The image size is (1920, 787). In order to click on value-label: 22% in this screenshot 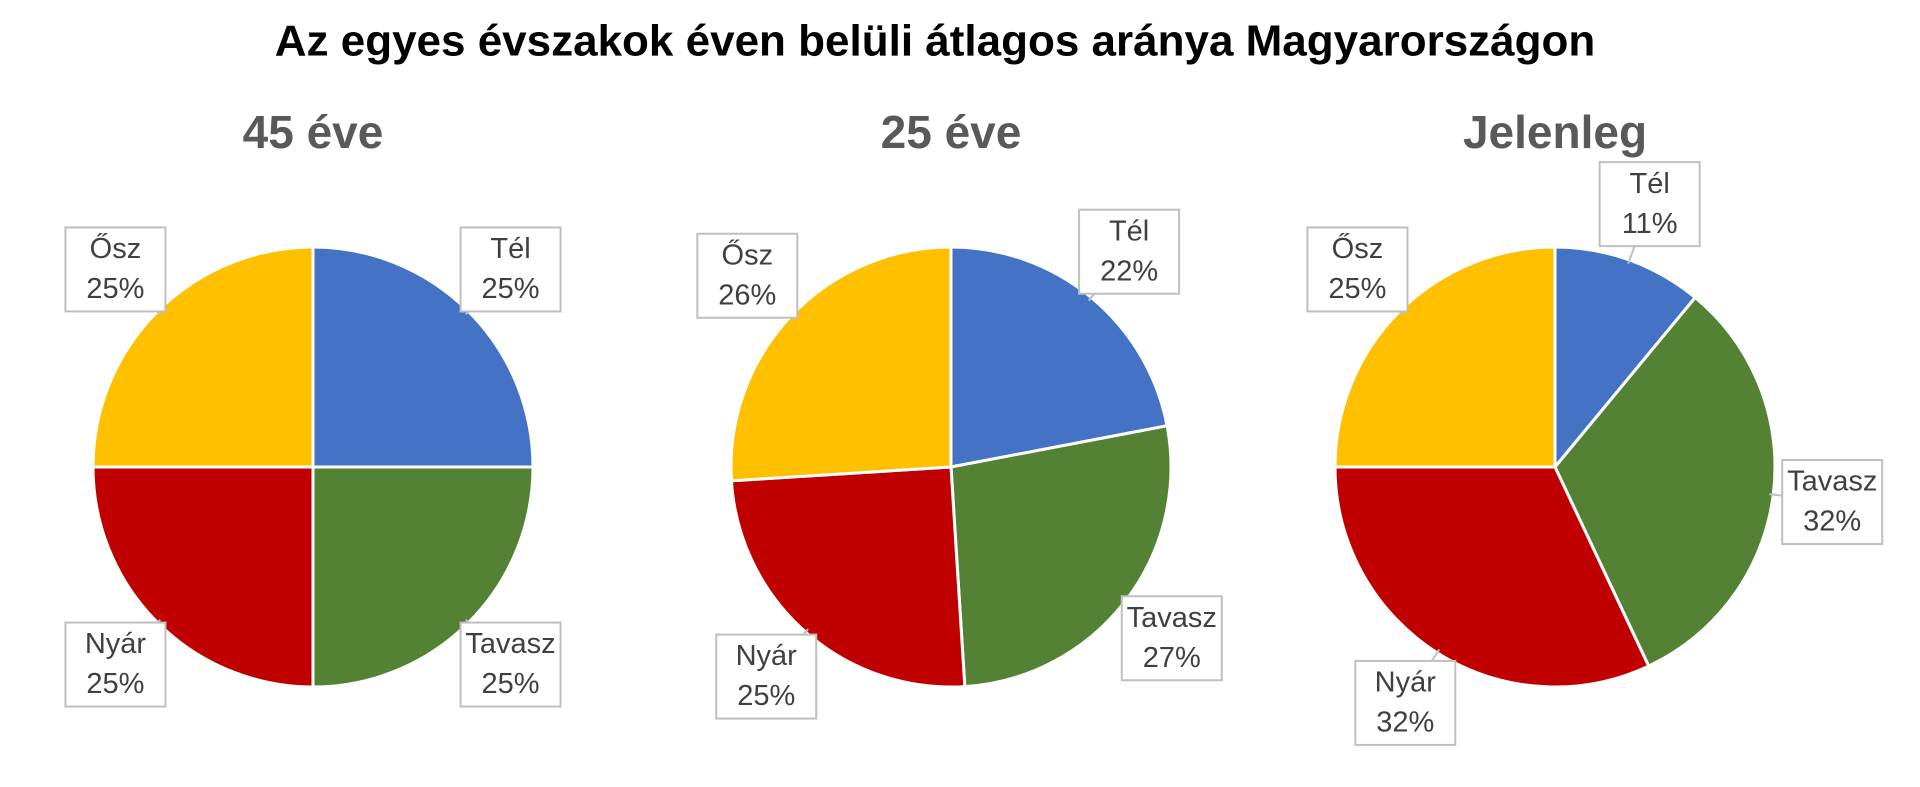, I will do `click(1129, 271)`.